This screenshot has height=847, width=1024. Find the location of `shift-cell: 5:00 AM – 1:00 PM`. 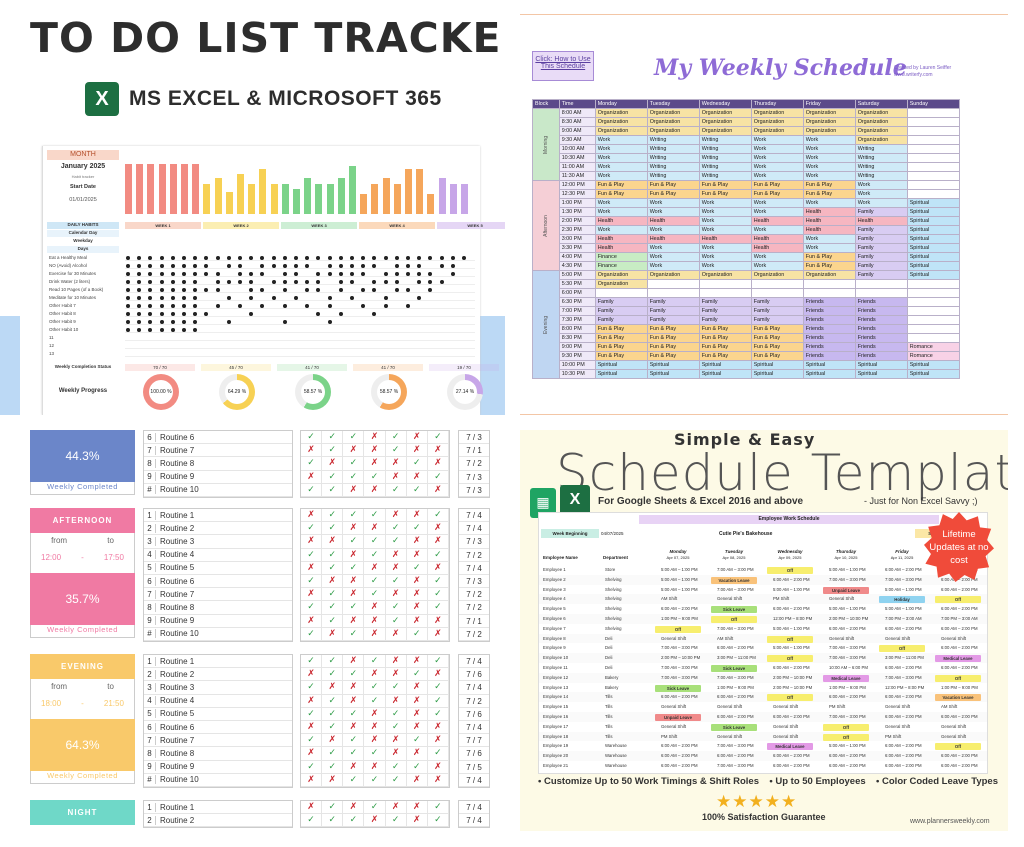

shift-cell: 5:00 AM – 1:00 PM is located at coordinates (791, 589).